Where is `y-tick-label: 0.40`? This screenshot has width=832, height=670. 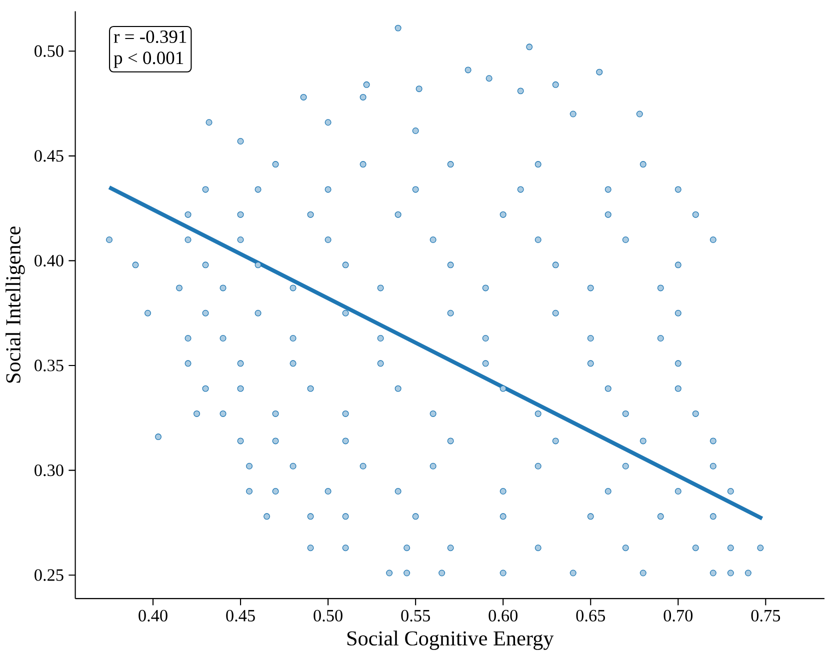
y-tick-label: 0.40 is located at coordinates (49, 260).